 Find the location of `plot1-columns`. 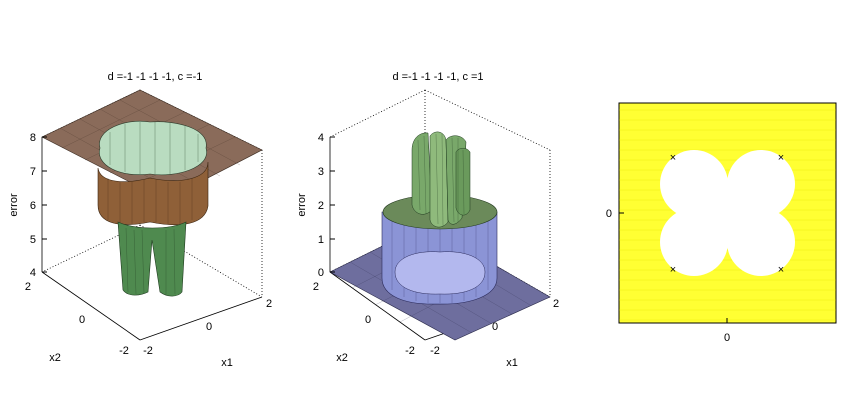

plot1-columns is located at coordinates (152, 259).